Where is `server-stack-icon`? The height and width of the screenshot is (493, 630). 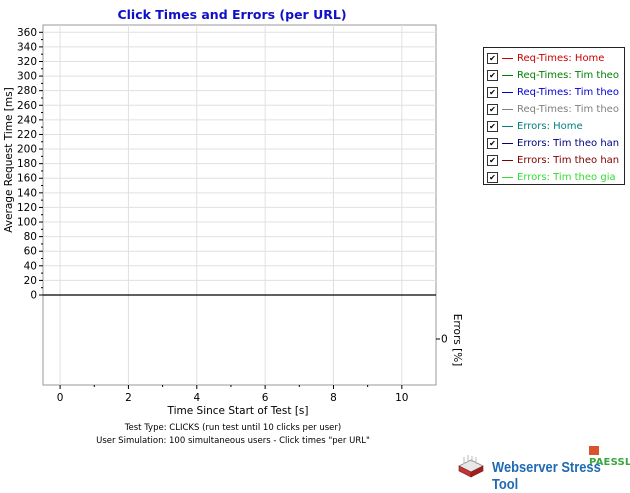
server-stack-icon is located at coordinates (471, 466).